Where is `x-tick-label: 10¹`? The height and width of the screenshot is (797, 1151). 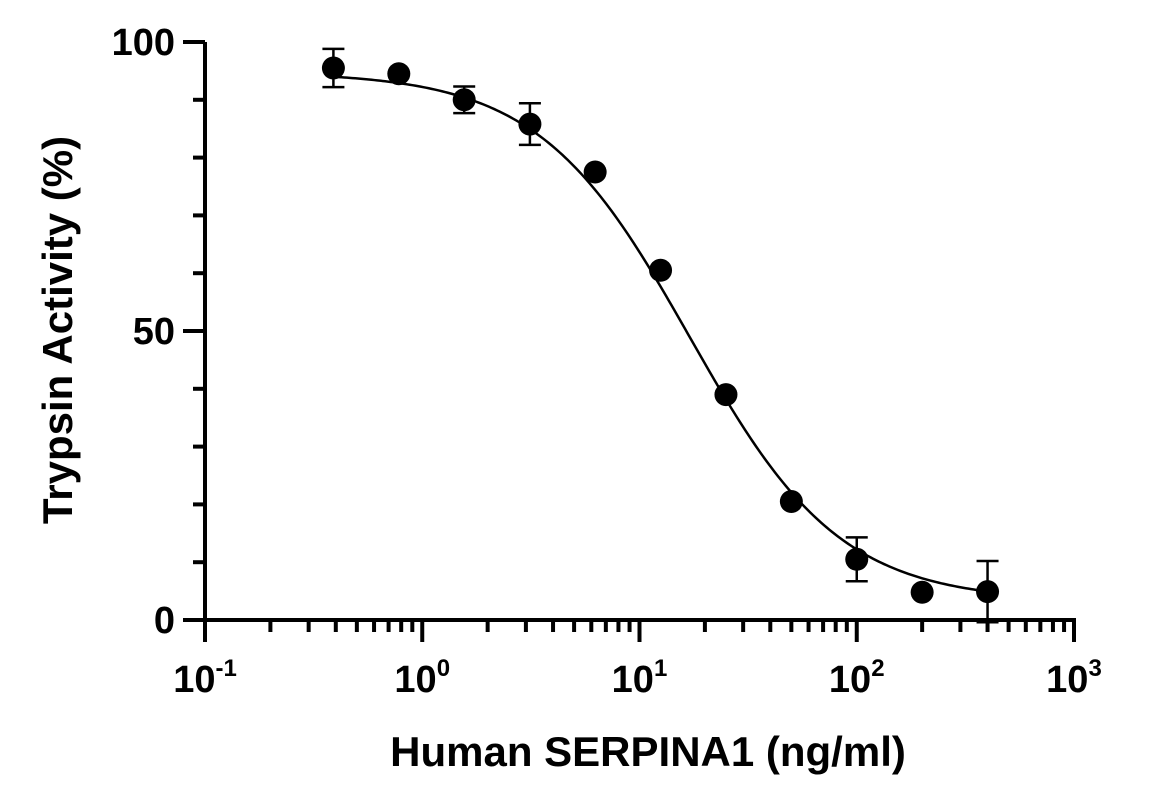 x-tick-label: 10¹ is located at coordinates (640, 678).